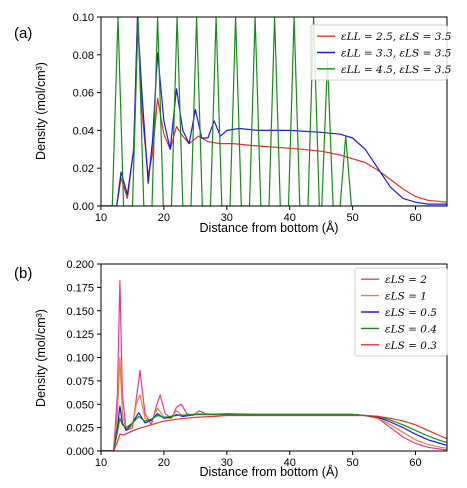 The width and height of the screenshot is (467, 488). I want to click on legend-label: εLL = 2.5, εLS = 3.5, so click(396, 37).